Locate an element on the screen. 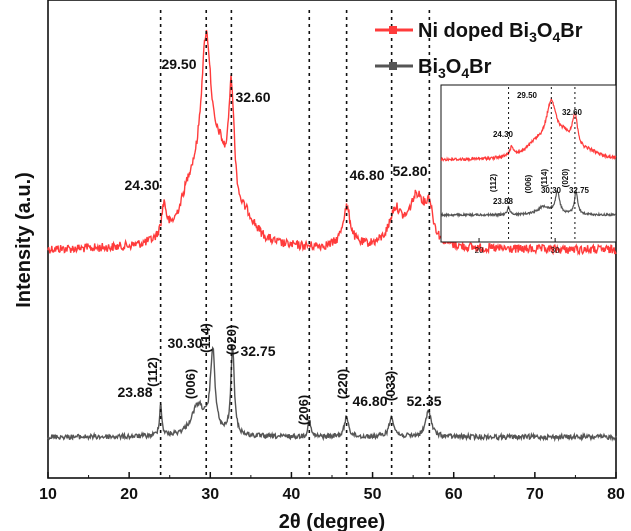 This screenshot has height=531, width=631. inset-x-tick-label: 20 is located at coordinates (479, 250).